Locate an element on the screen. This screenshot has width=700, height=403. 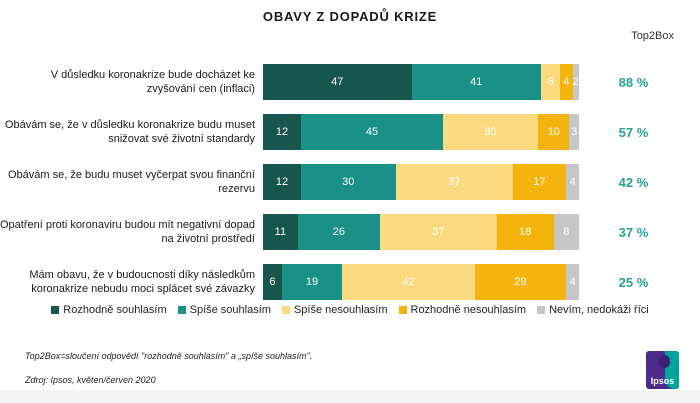
bar-segment: 19 is located at coordinates (311, 282).